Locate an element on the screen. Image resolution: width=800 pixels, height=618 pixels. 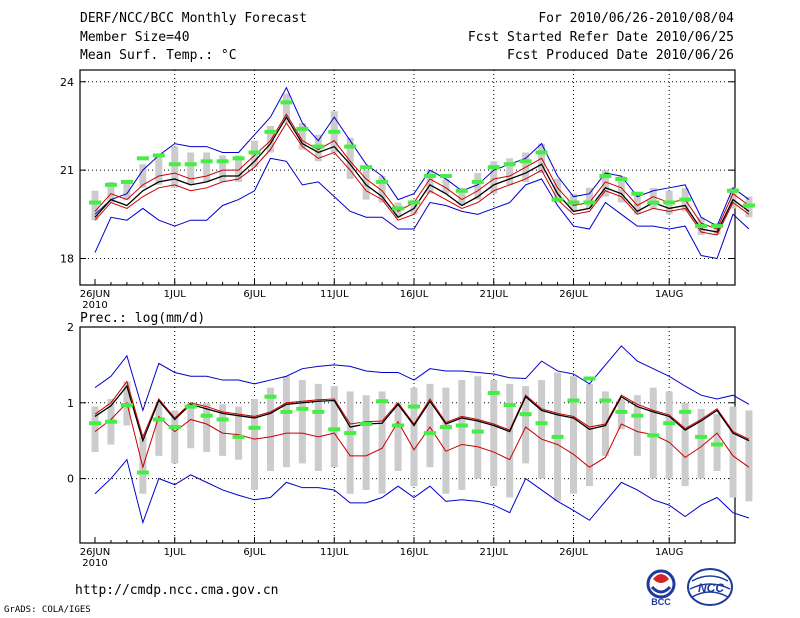
footer-url: http://cmdp.ncc.cma.gov.cn is located at coordinates (177, 590).